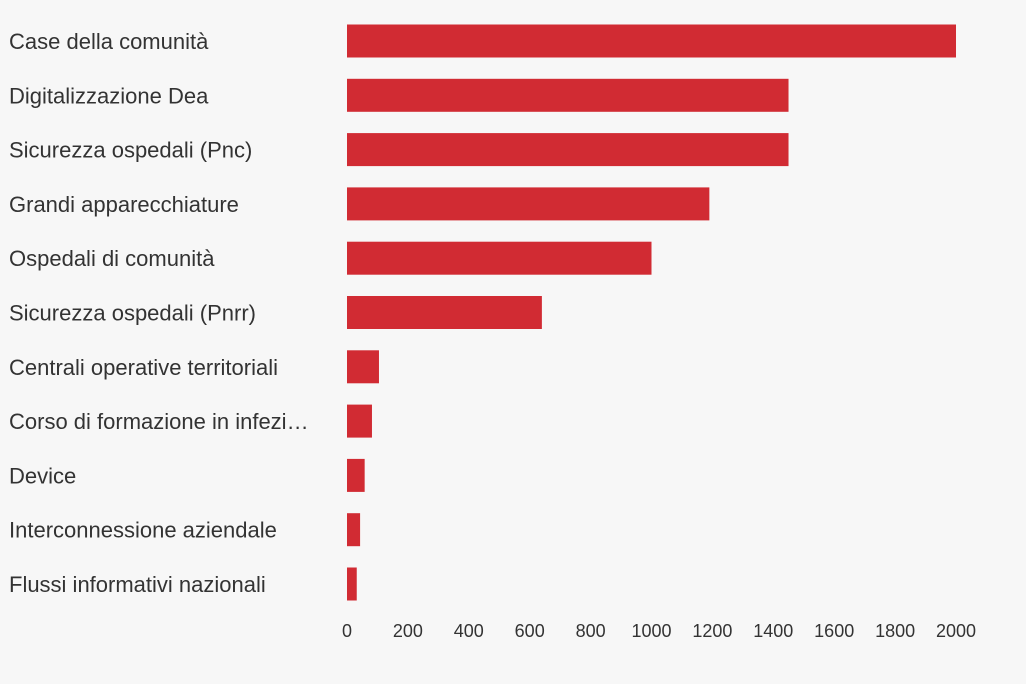 The image size is (1026, 684). I want to click on x-tick-label: 1000, so click(651, 631).